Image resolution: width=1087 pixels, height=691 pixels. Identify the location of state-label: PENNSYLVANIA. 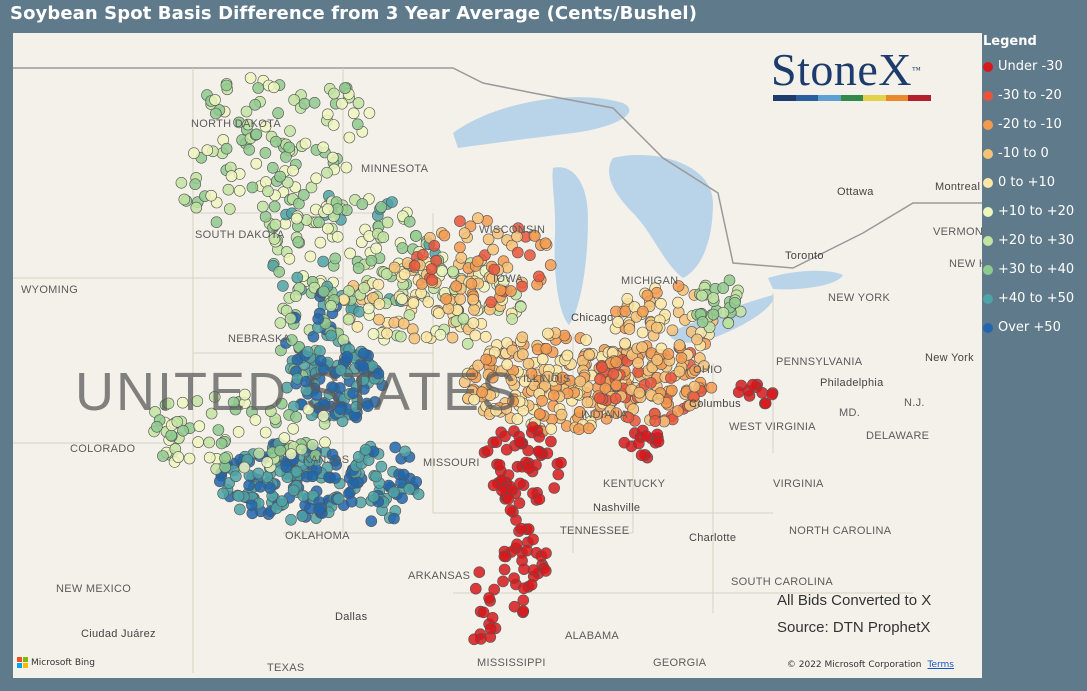
(819, 362).